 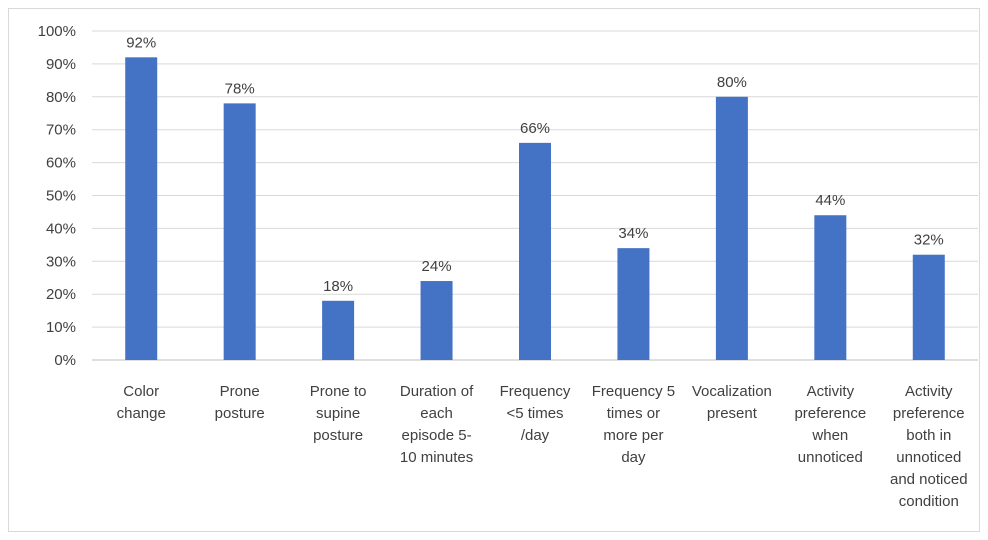 I want to click on y-tick-label: 60%, so click(x=61, y=163).